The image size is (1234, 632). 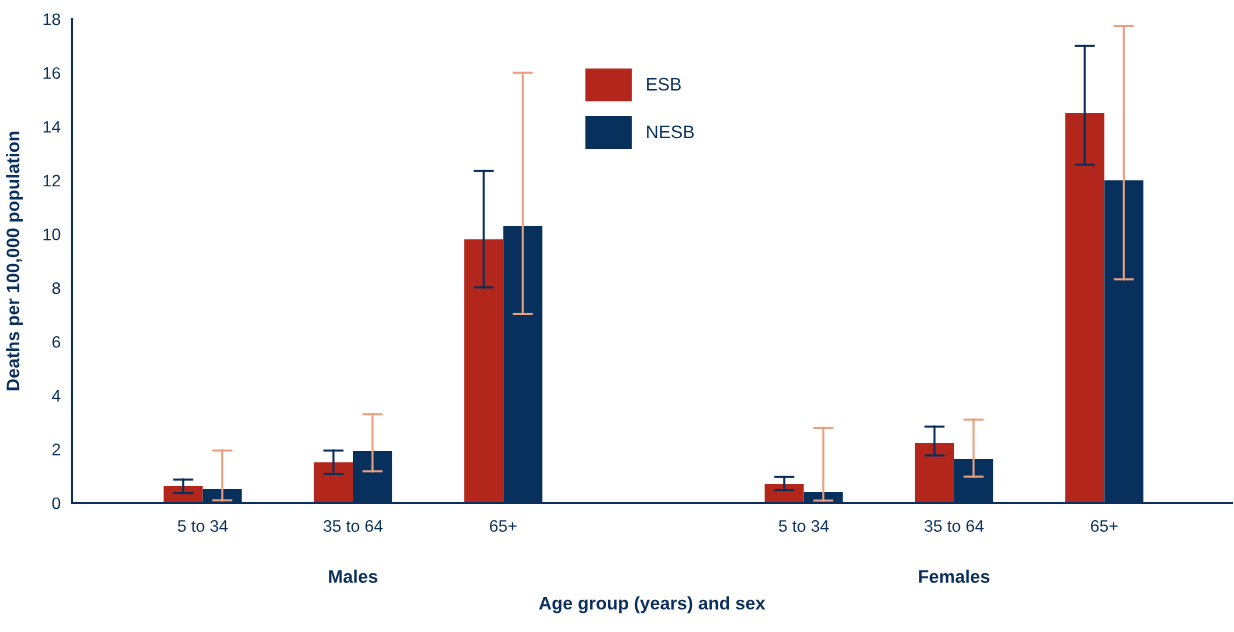 What do you see at coordinates (954, 576) in the screenshot?
I see `text: Females` at bounding box center [954, 576].